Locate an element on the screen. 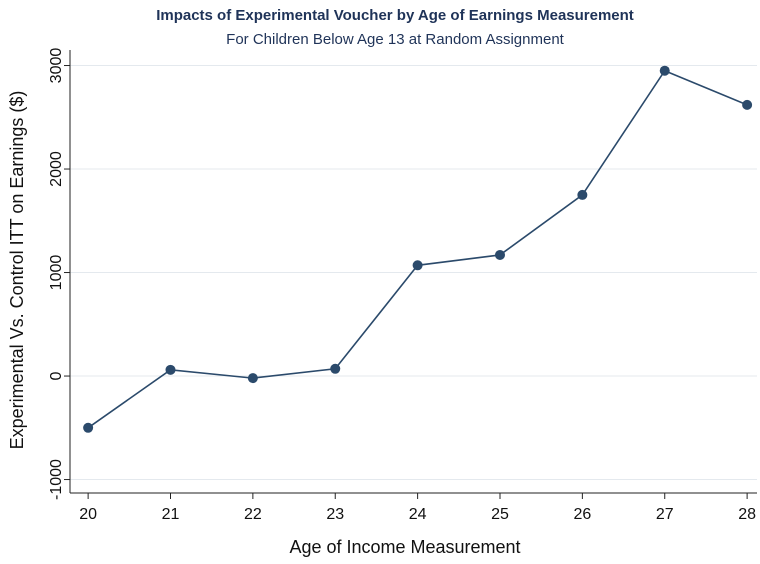  y-tick-label: 1000 is located at coordinates (56, 273).